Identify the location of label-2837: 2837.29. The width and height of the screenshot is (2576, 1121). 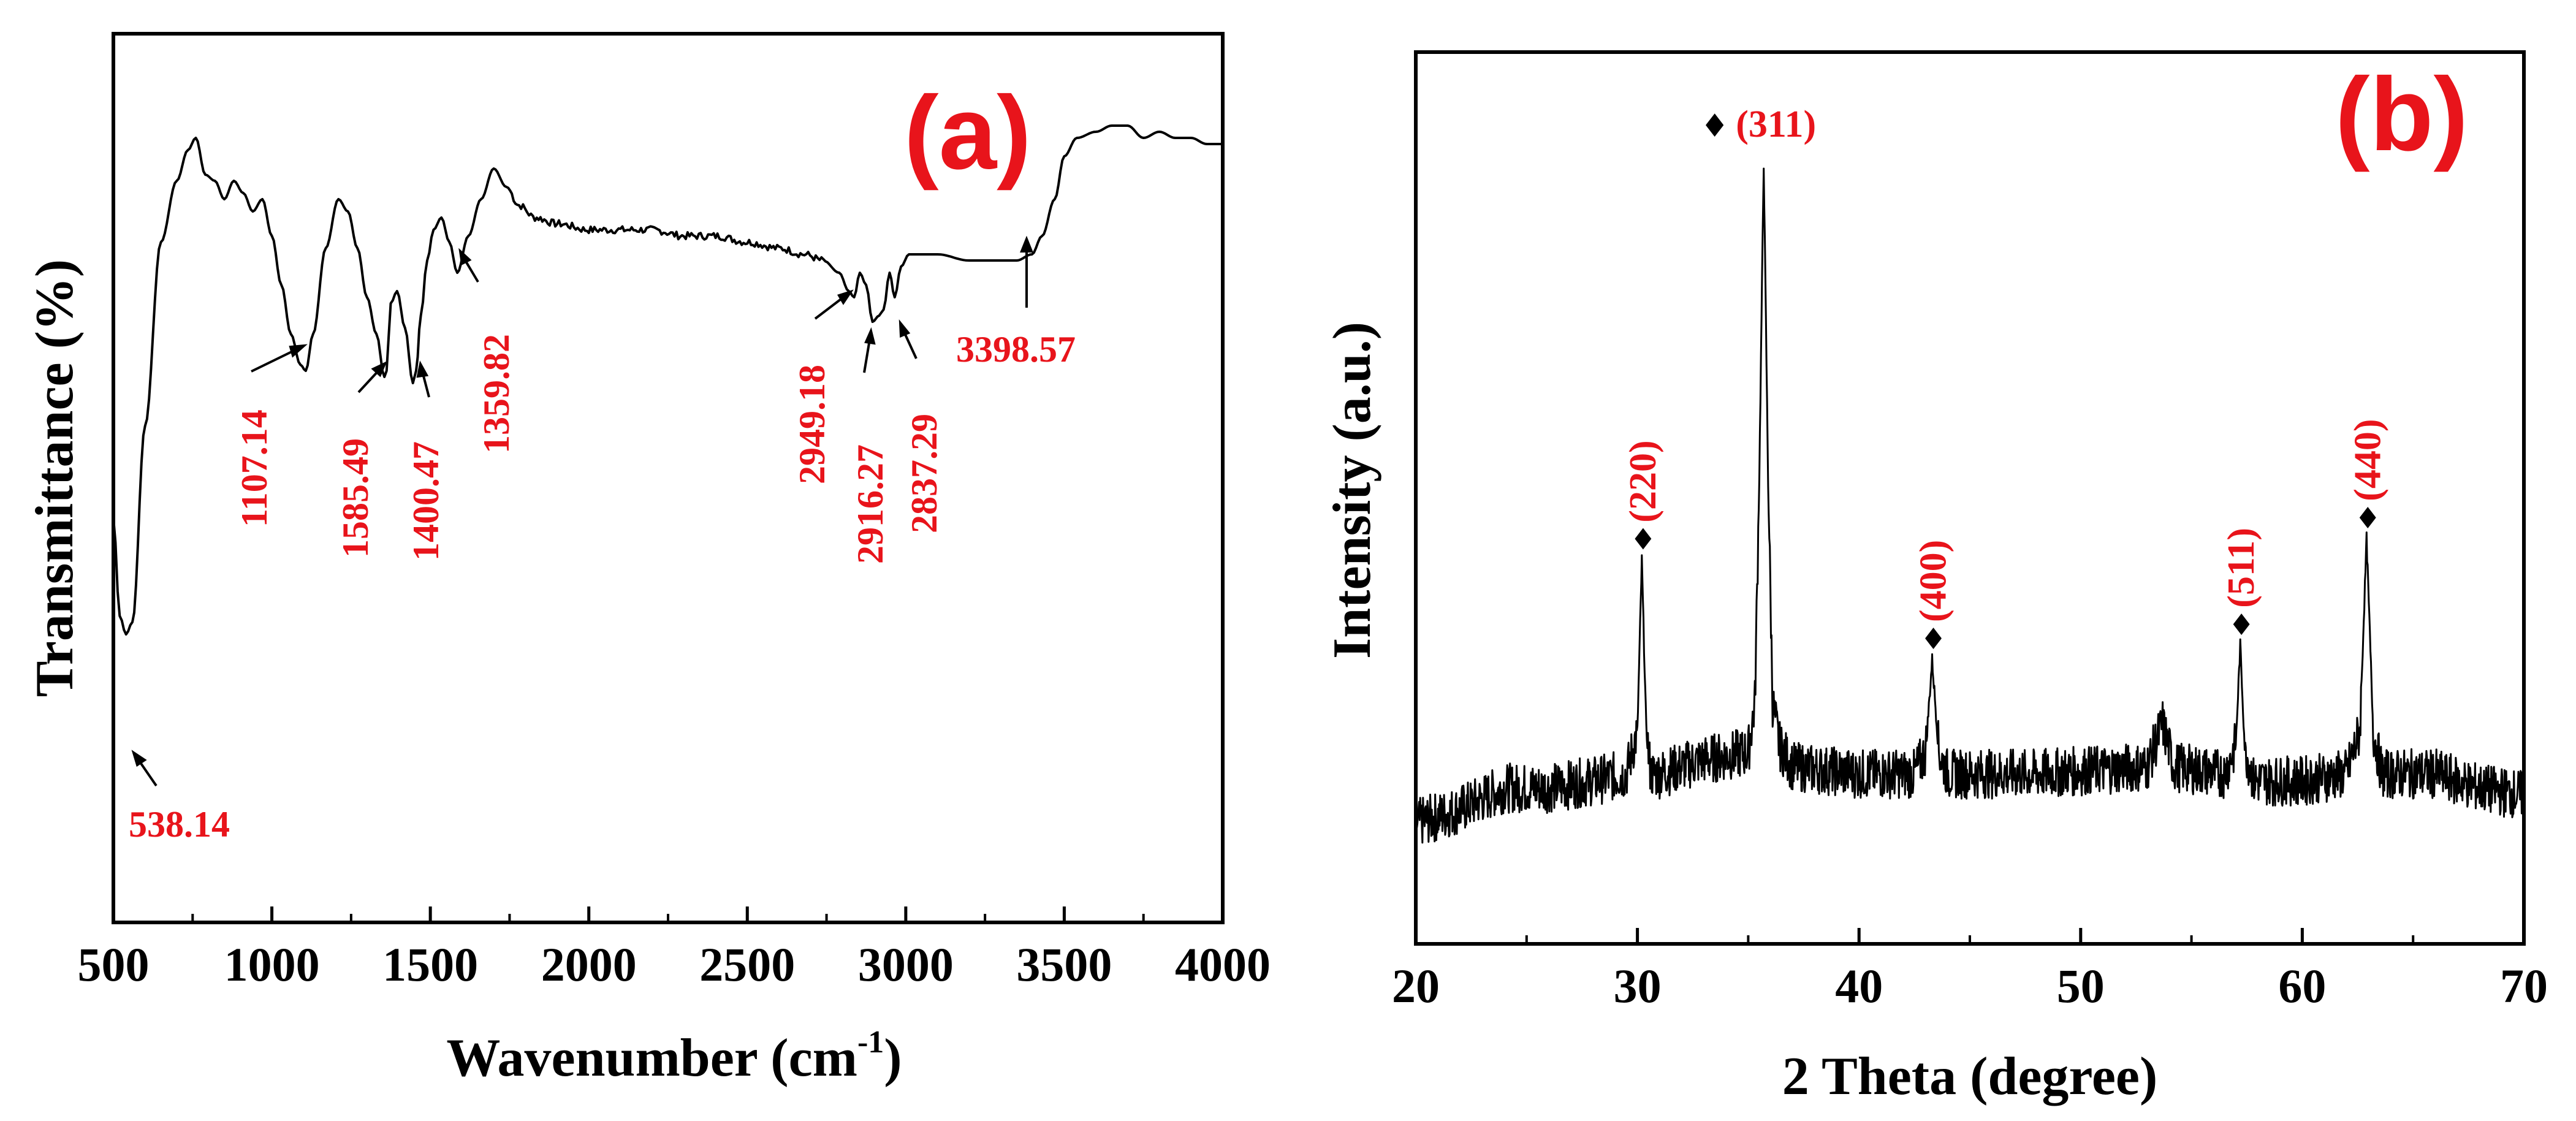
(924, 473).